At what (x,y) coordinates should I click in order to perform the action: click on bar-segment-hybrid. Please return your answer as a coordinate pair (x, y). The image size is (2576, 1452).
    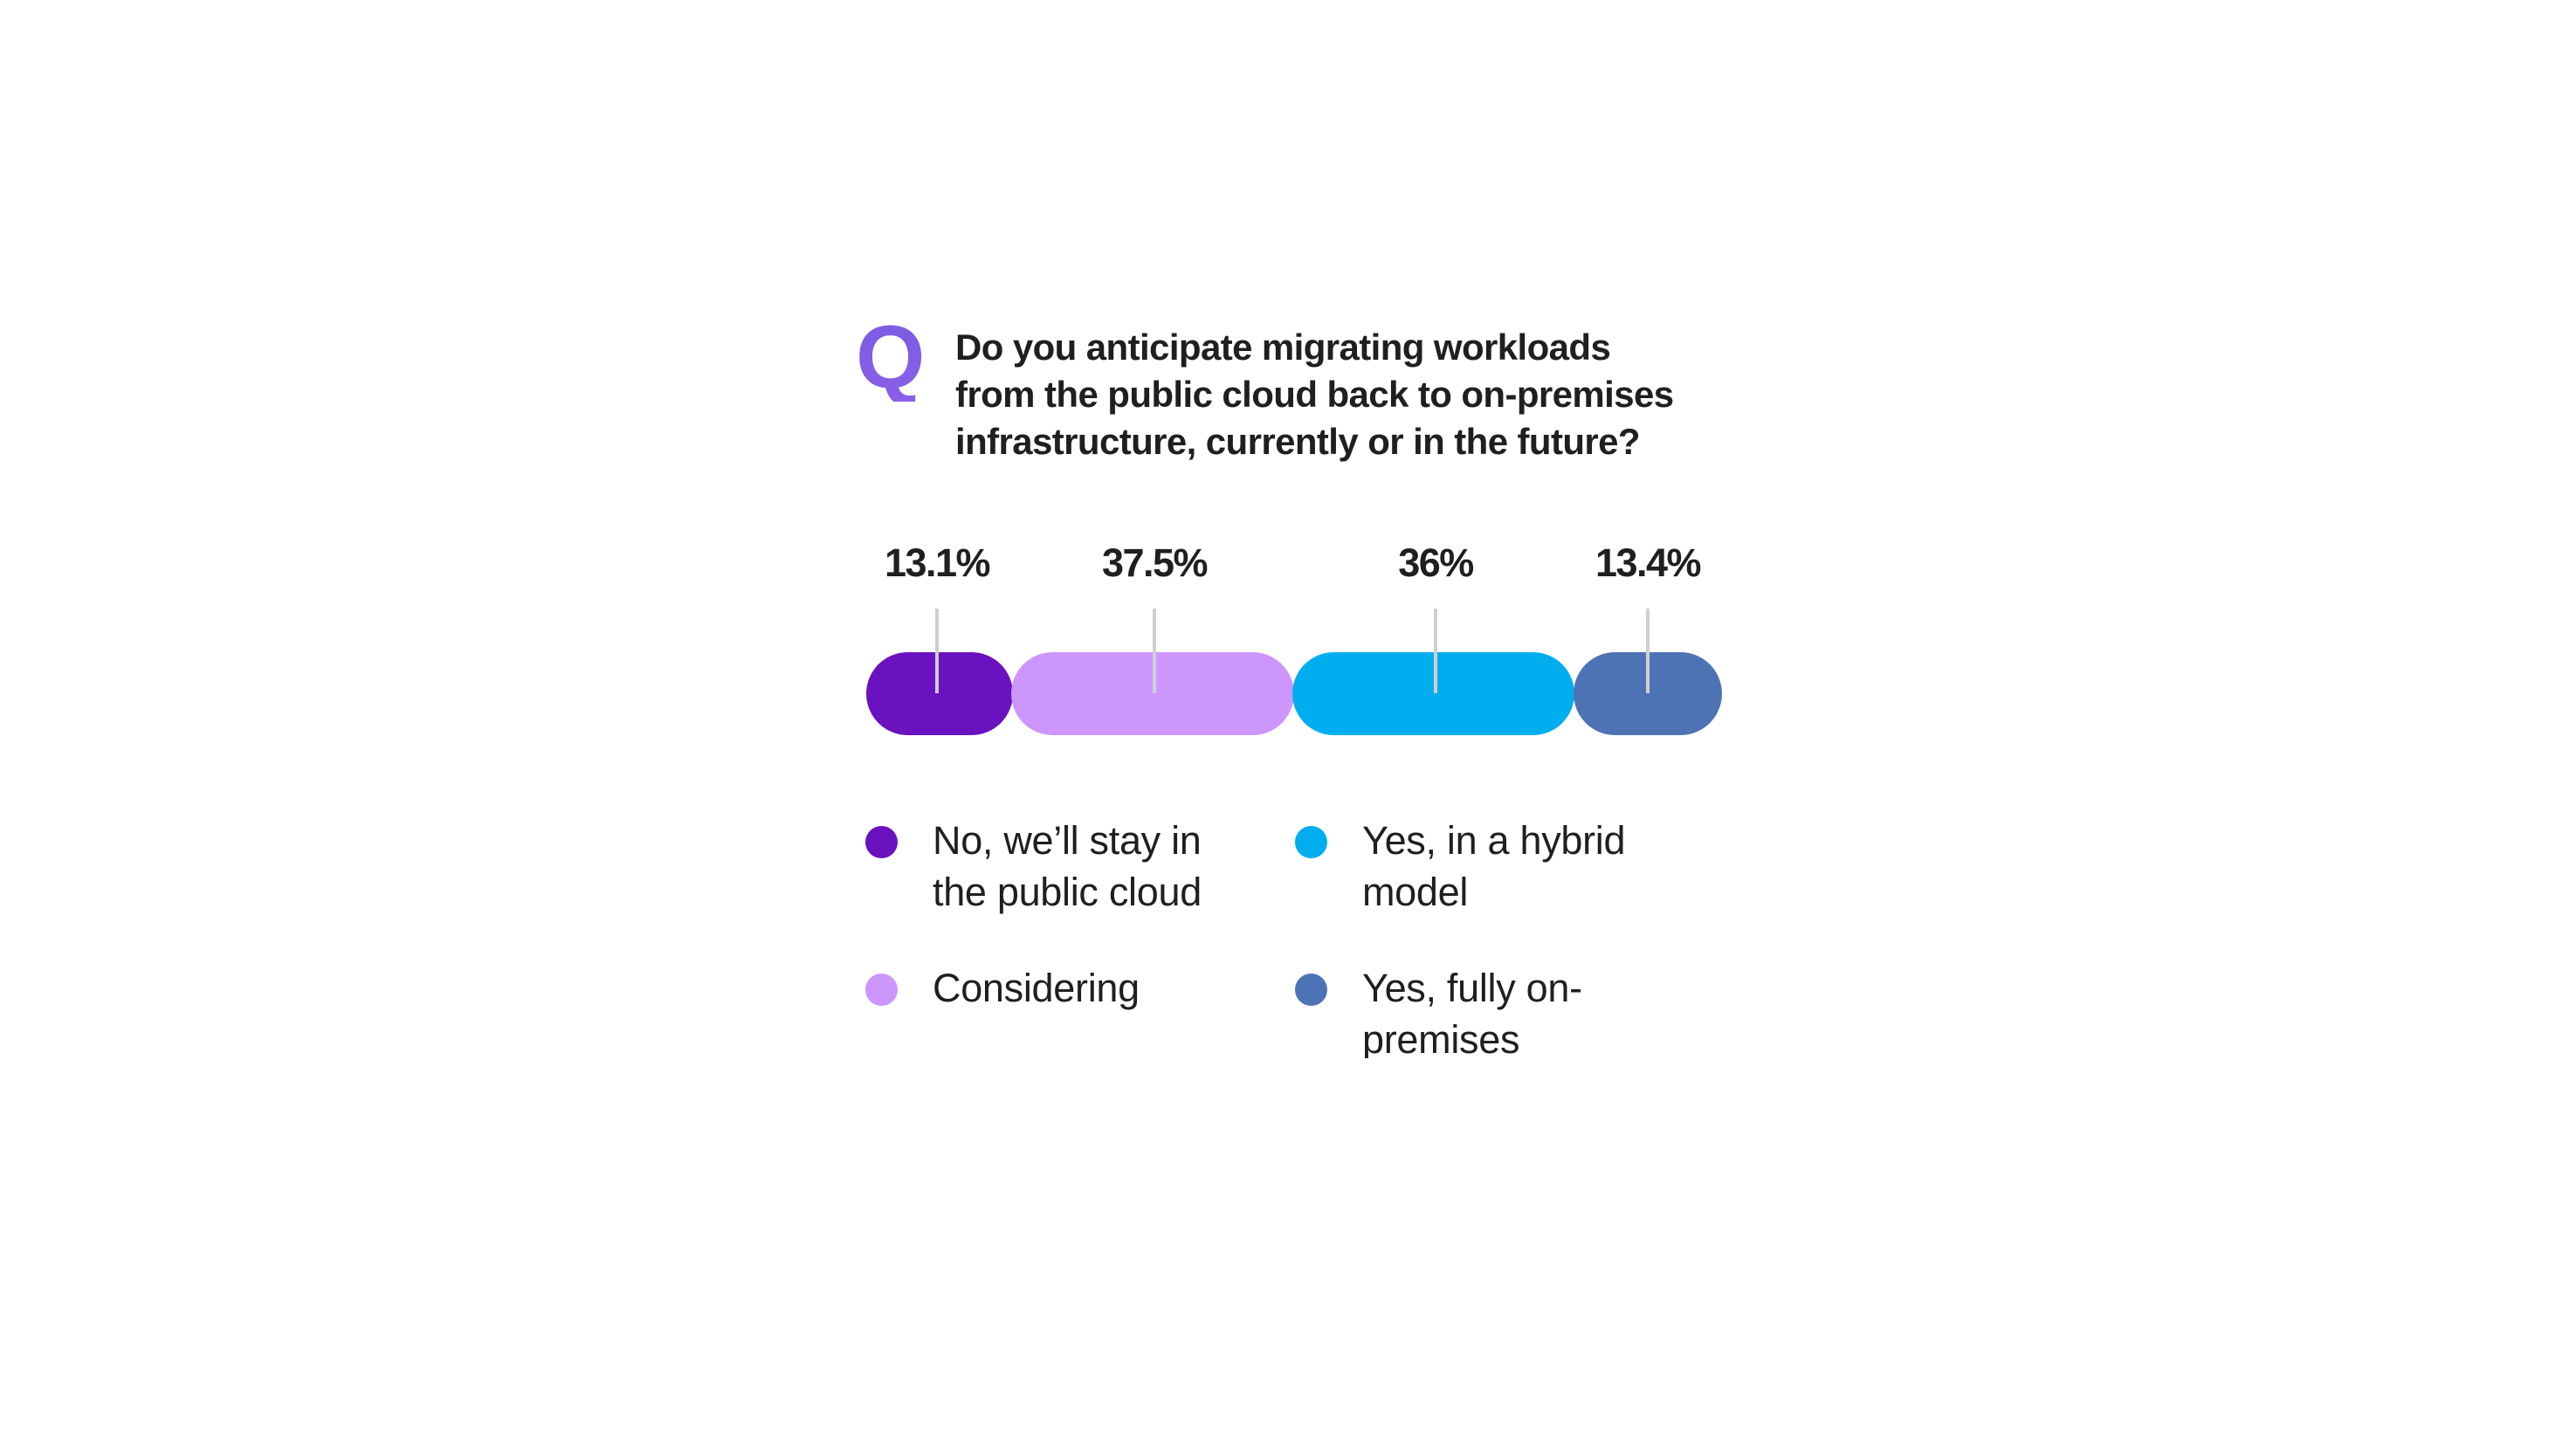
    Looking at the image, I should click on (1433, 693).